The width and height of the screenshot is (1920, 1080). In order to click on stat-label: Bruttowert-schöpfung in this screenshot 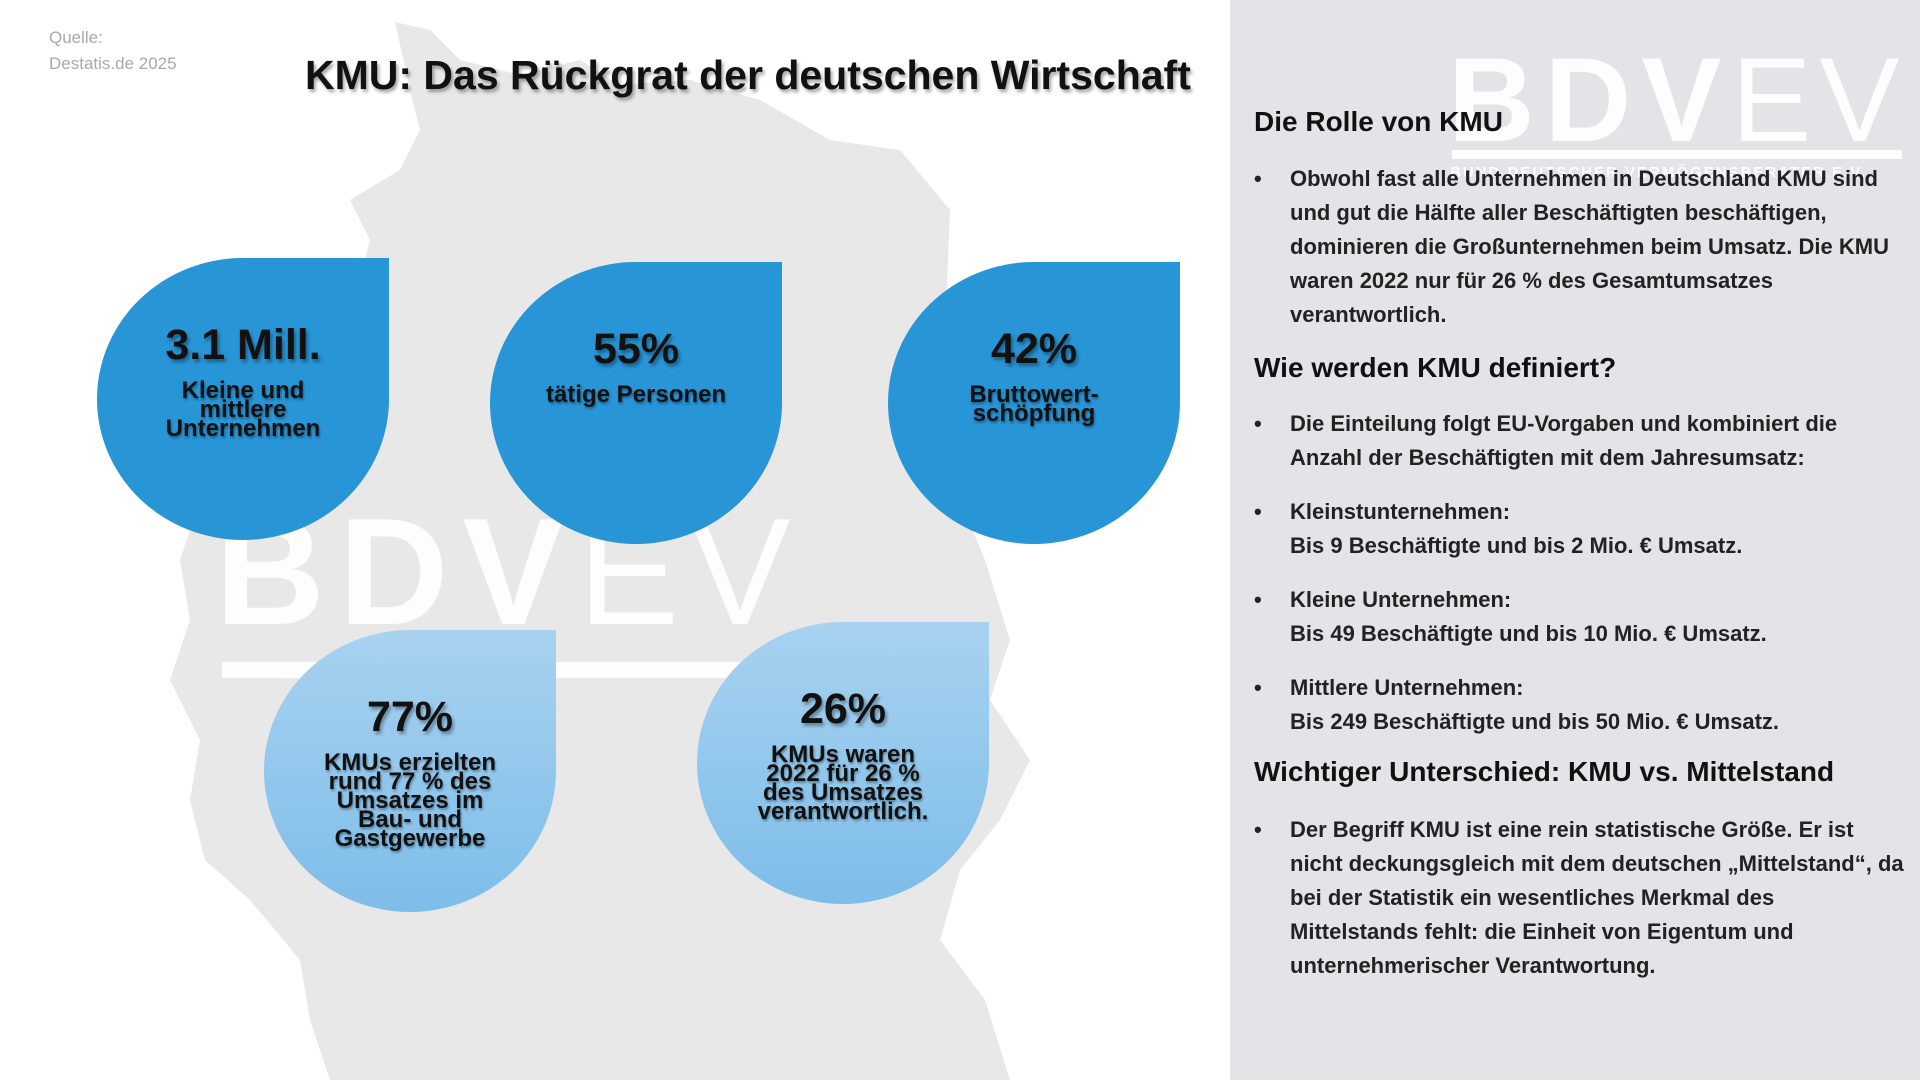, I will do `click(1034, 404)`.